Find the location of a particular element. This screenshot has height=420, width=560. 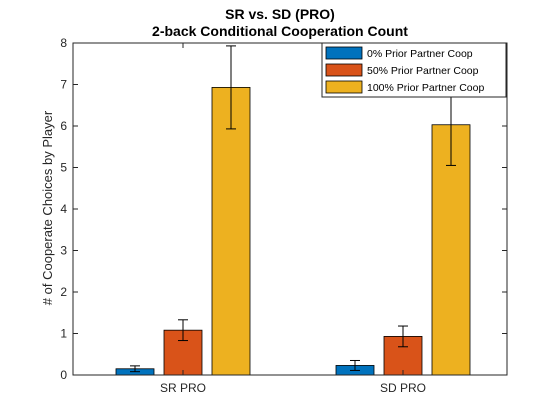

y-tick-label: 4 is located at coordinates (63, 209).